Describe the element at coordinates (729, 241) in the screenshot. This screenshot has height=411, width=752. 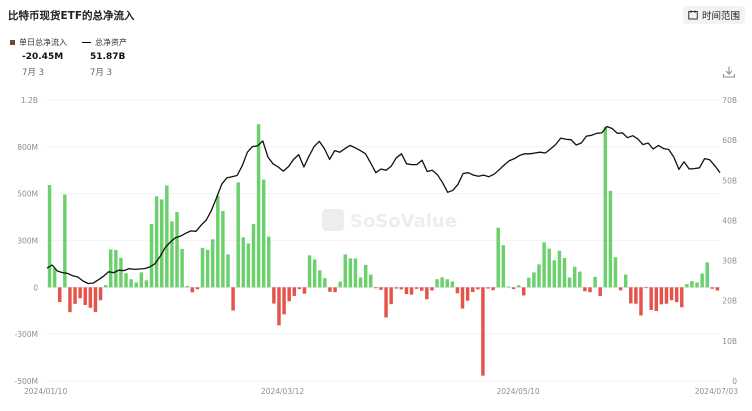
I see `y-axis-right: 70B 60B 50B 40B 30B 20B 10B 0` at that location.